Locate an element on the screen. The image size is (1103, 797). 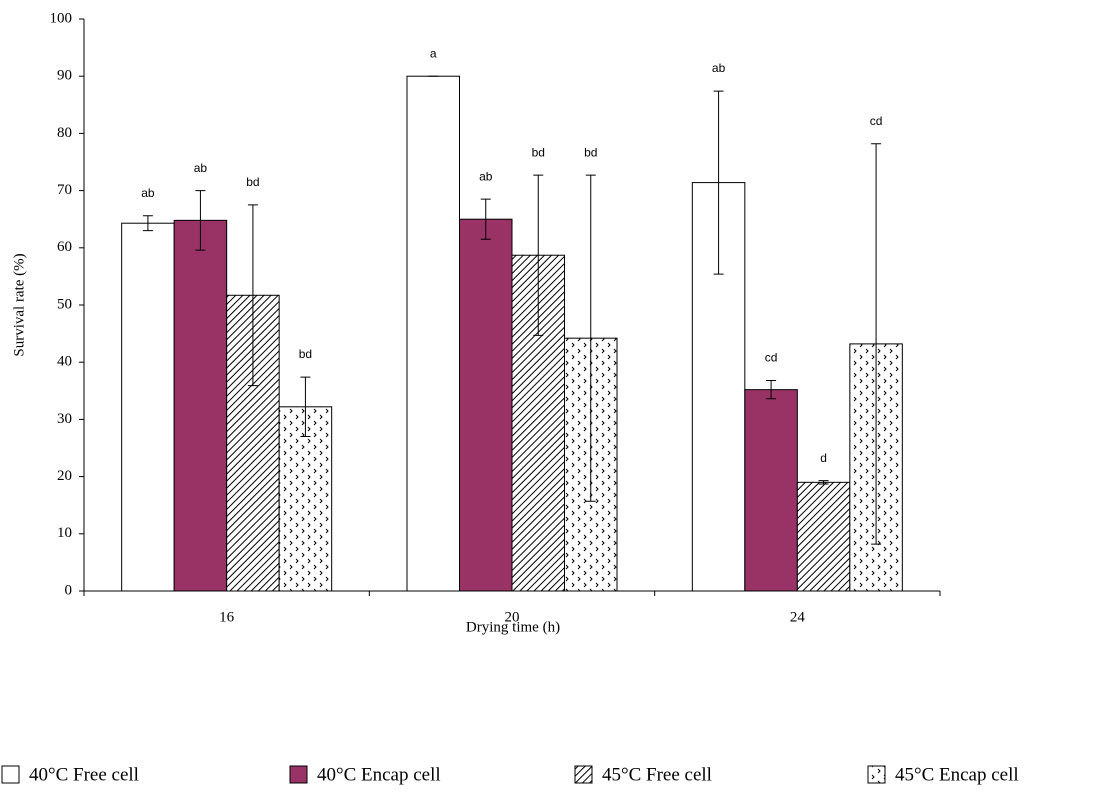
x-axis-label: Drying time (h) is located at coordinates (513, 627).